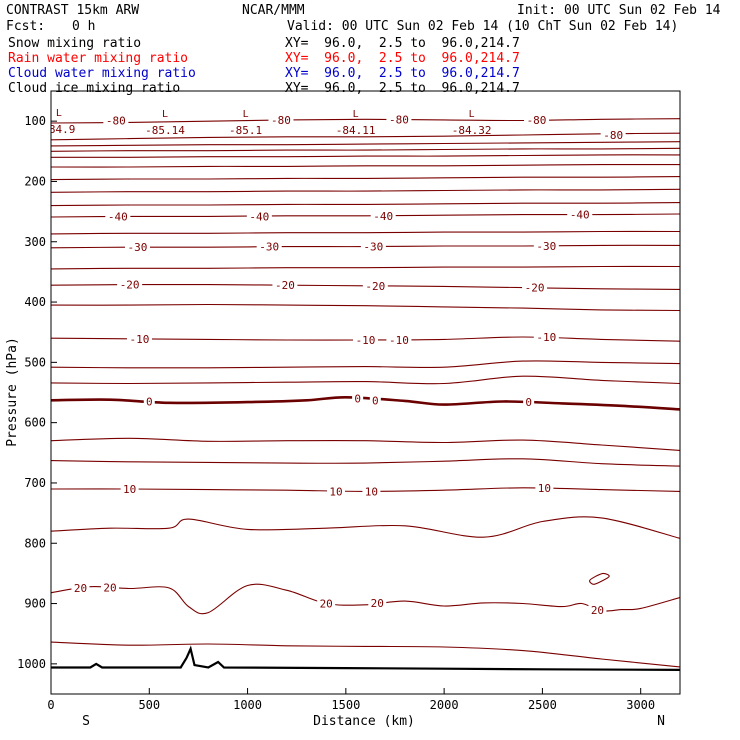 The image size is (740, 740). I want to click on x-tick-label-3: 1500, so click(345, 705).